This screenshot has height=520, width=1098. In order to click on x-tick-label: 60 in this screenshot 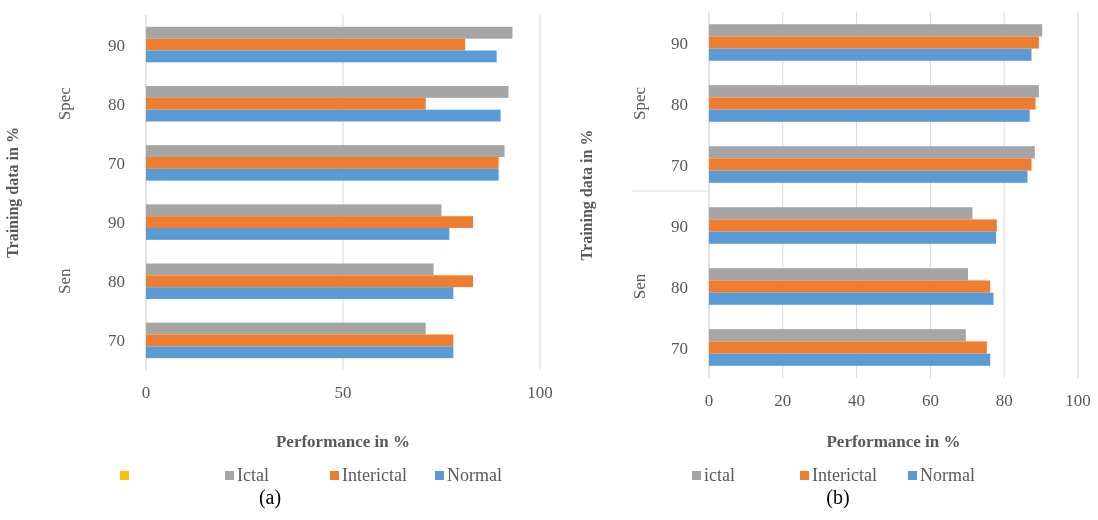, I will do `click(930, 400)`.